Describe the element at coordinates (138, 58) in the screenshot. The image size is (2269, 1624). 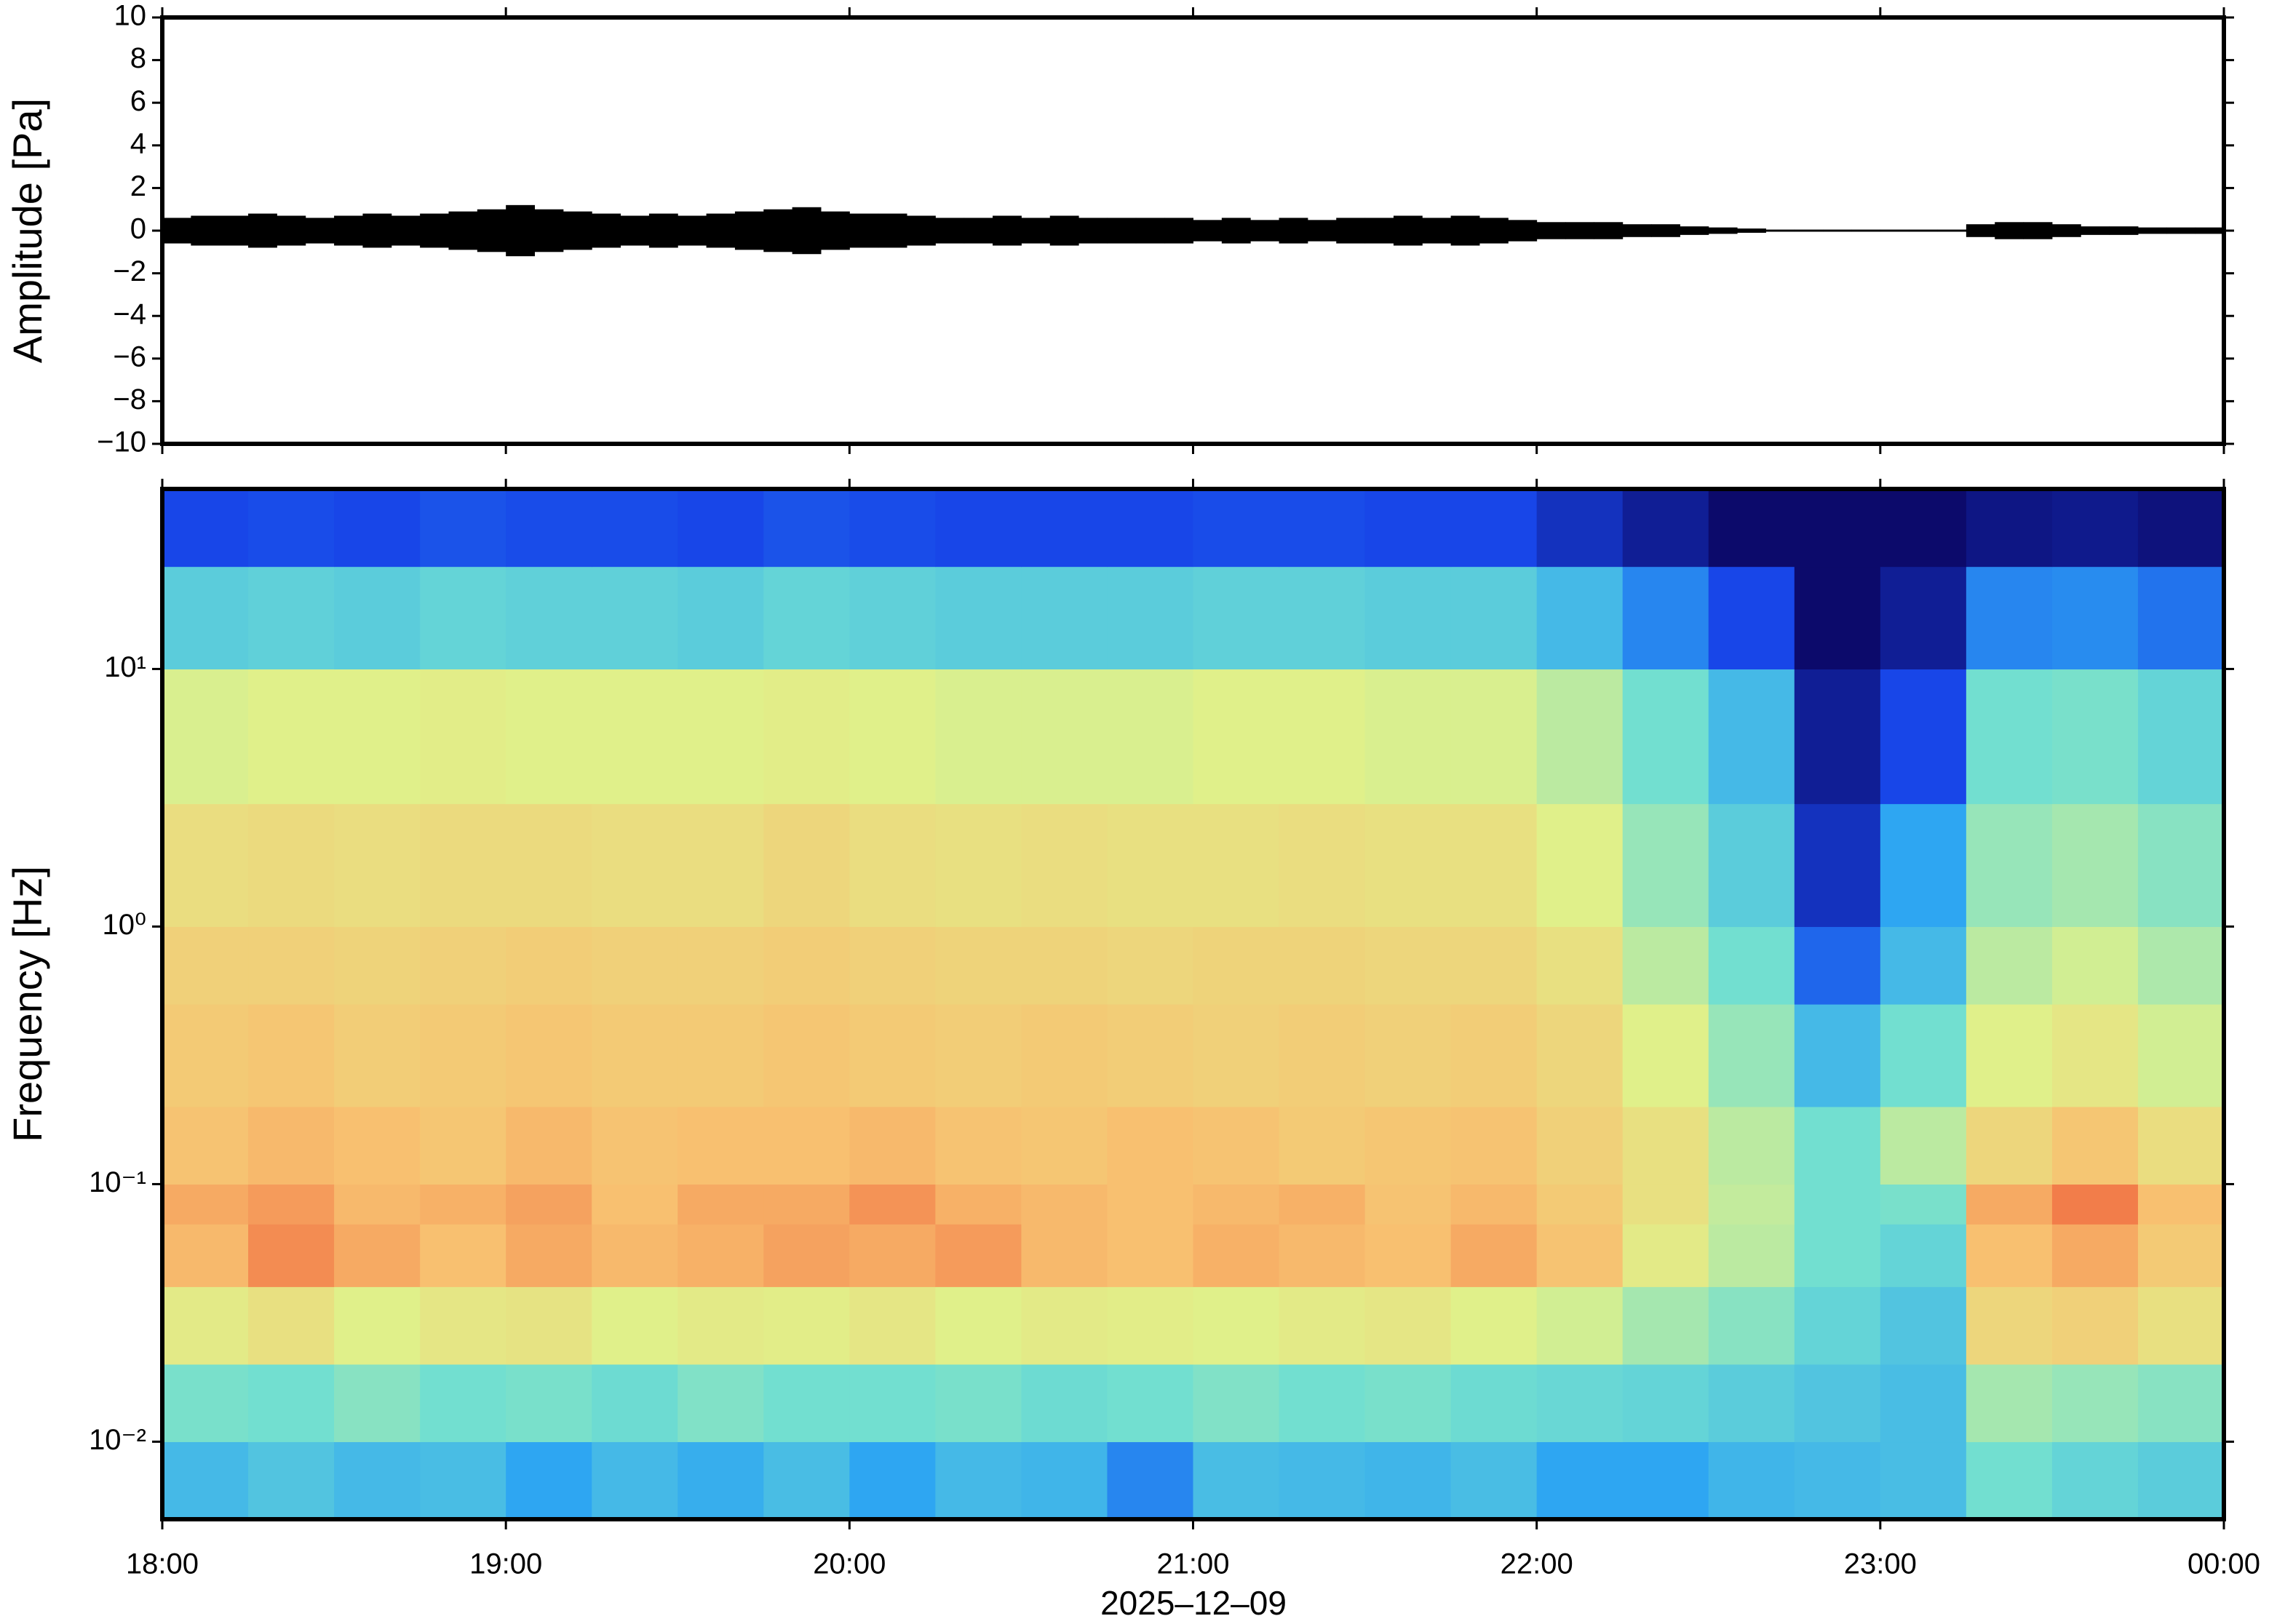
I see `y-tick-label: 8` at that location.